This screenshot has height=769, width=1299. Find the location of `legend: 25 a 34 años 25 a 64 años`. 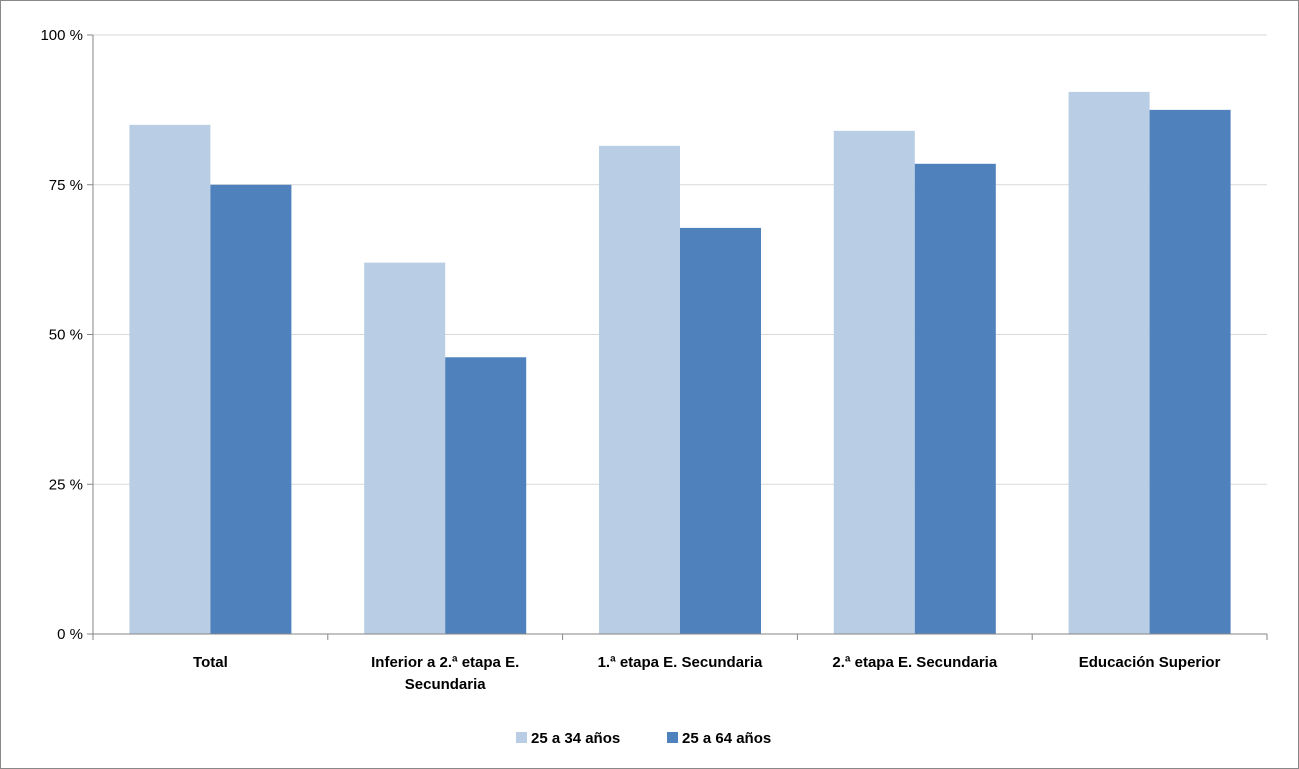

legend: 25 a 34 años 25 a 64 años is located at coordinates (643, 738).